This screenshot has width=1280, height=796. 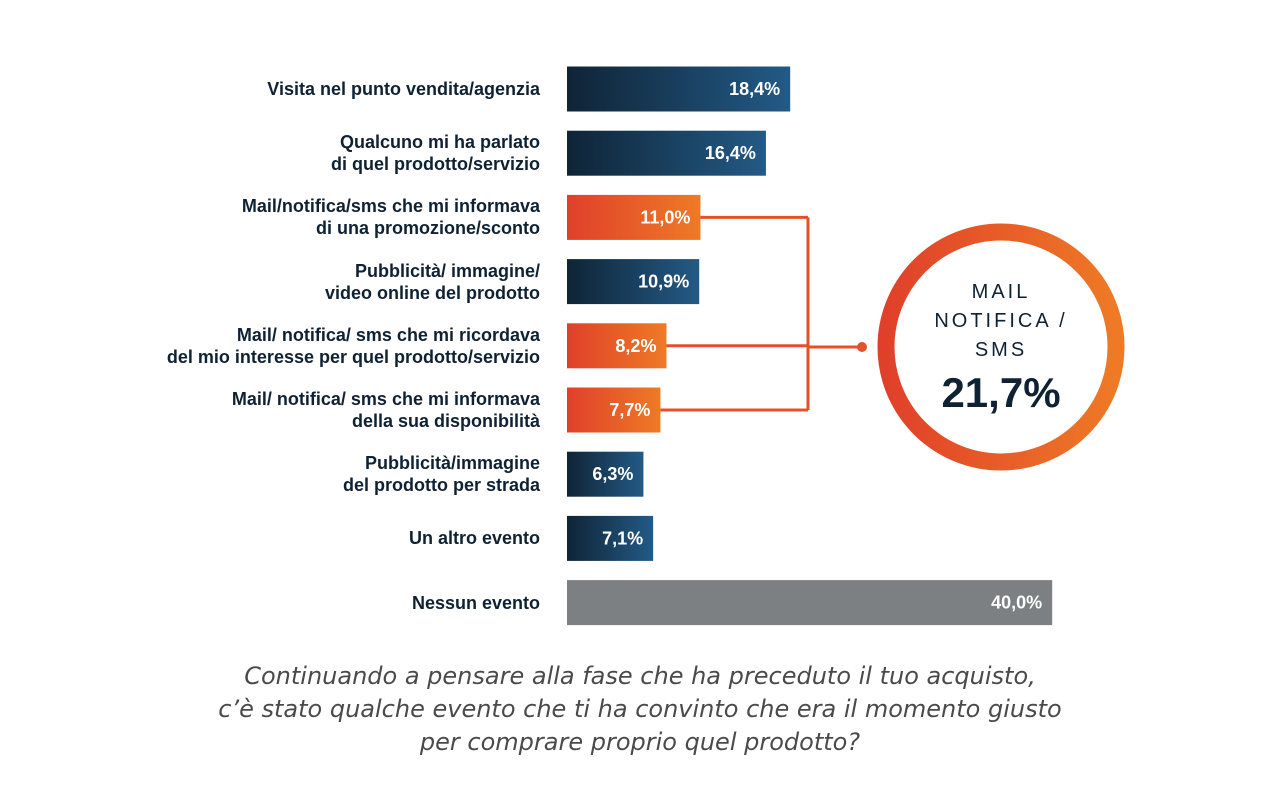 I want to click on category-label: Nessun evento, so click(x=475, y=602).